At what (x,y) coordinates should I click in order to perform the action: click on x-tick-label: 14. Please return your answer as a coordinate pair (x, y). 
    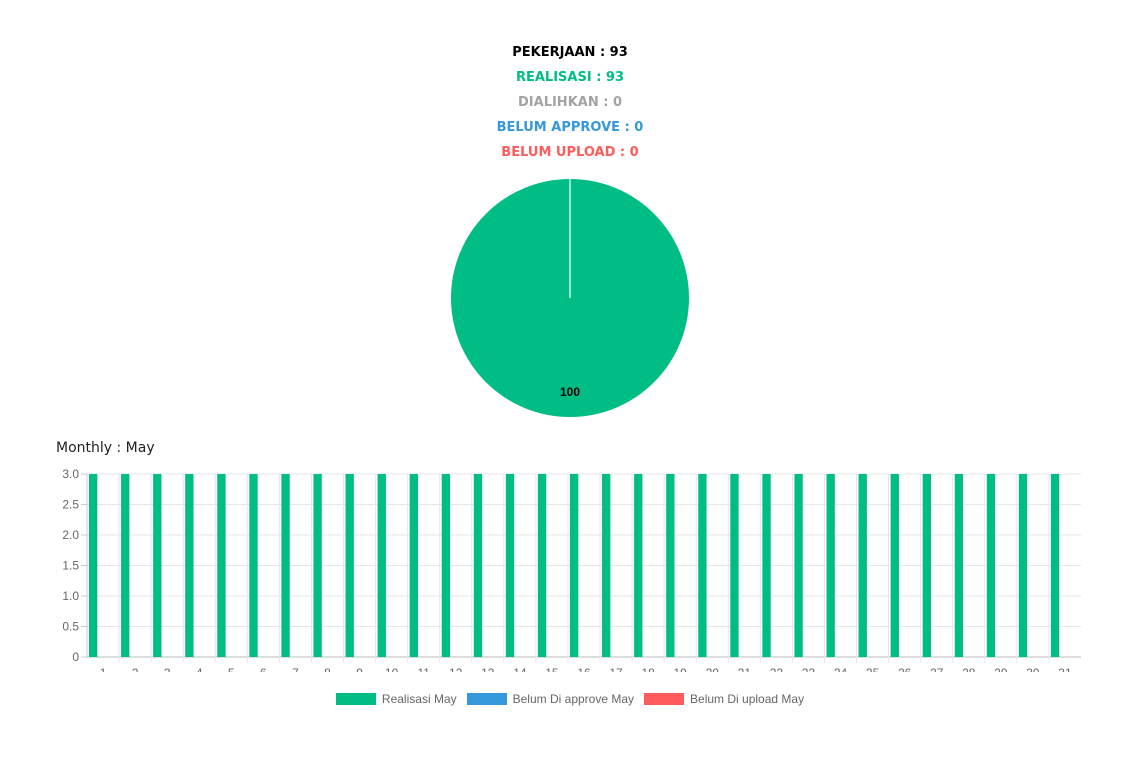
    Looking at the image, I should click on (520, 669).